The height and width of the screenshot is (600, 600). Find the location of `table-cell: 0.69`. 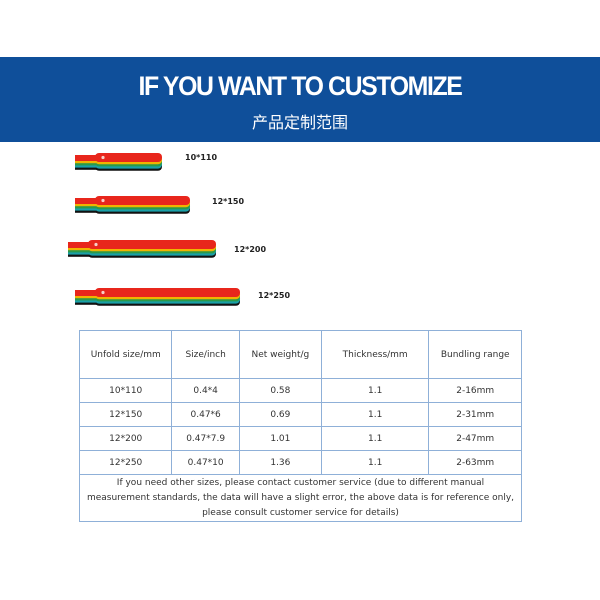

table-cell: 0.69 is located at coordinates (280, 414).